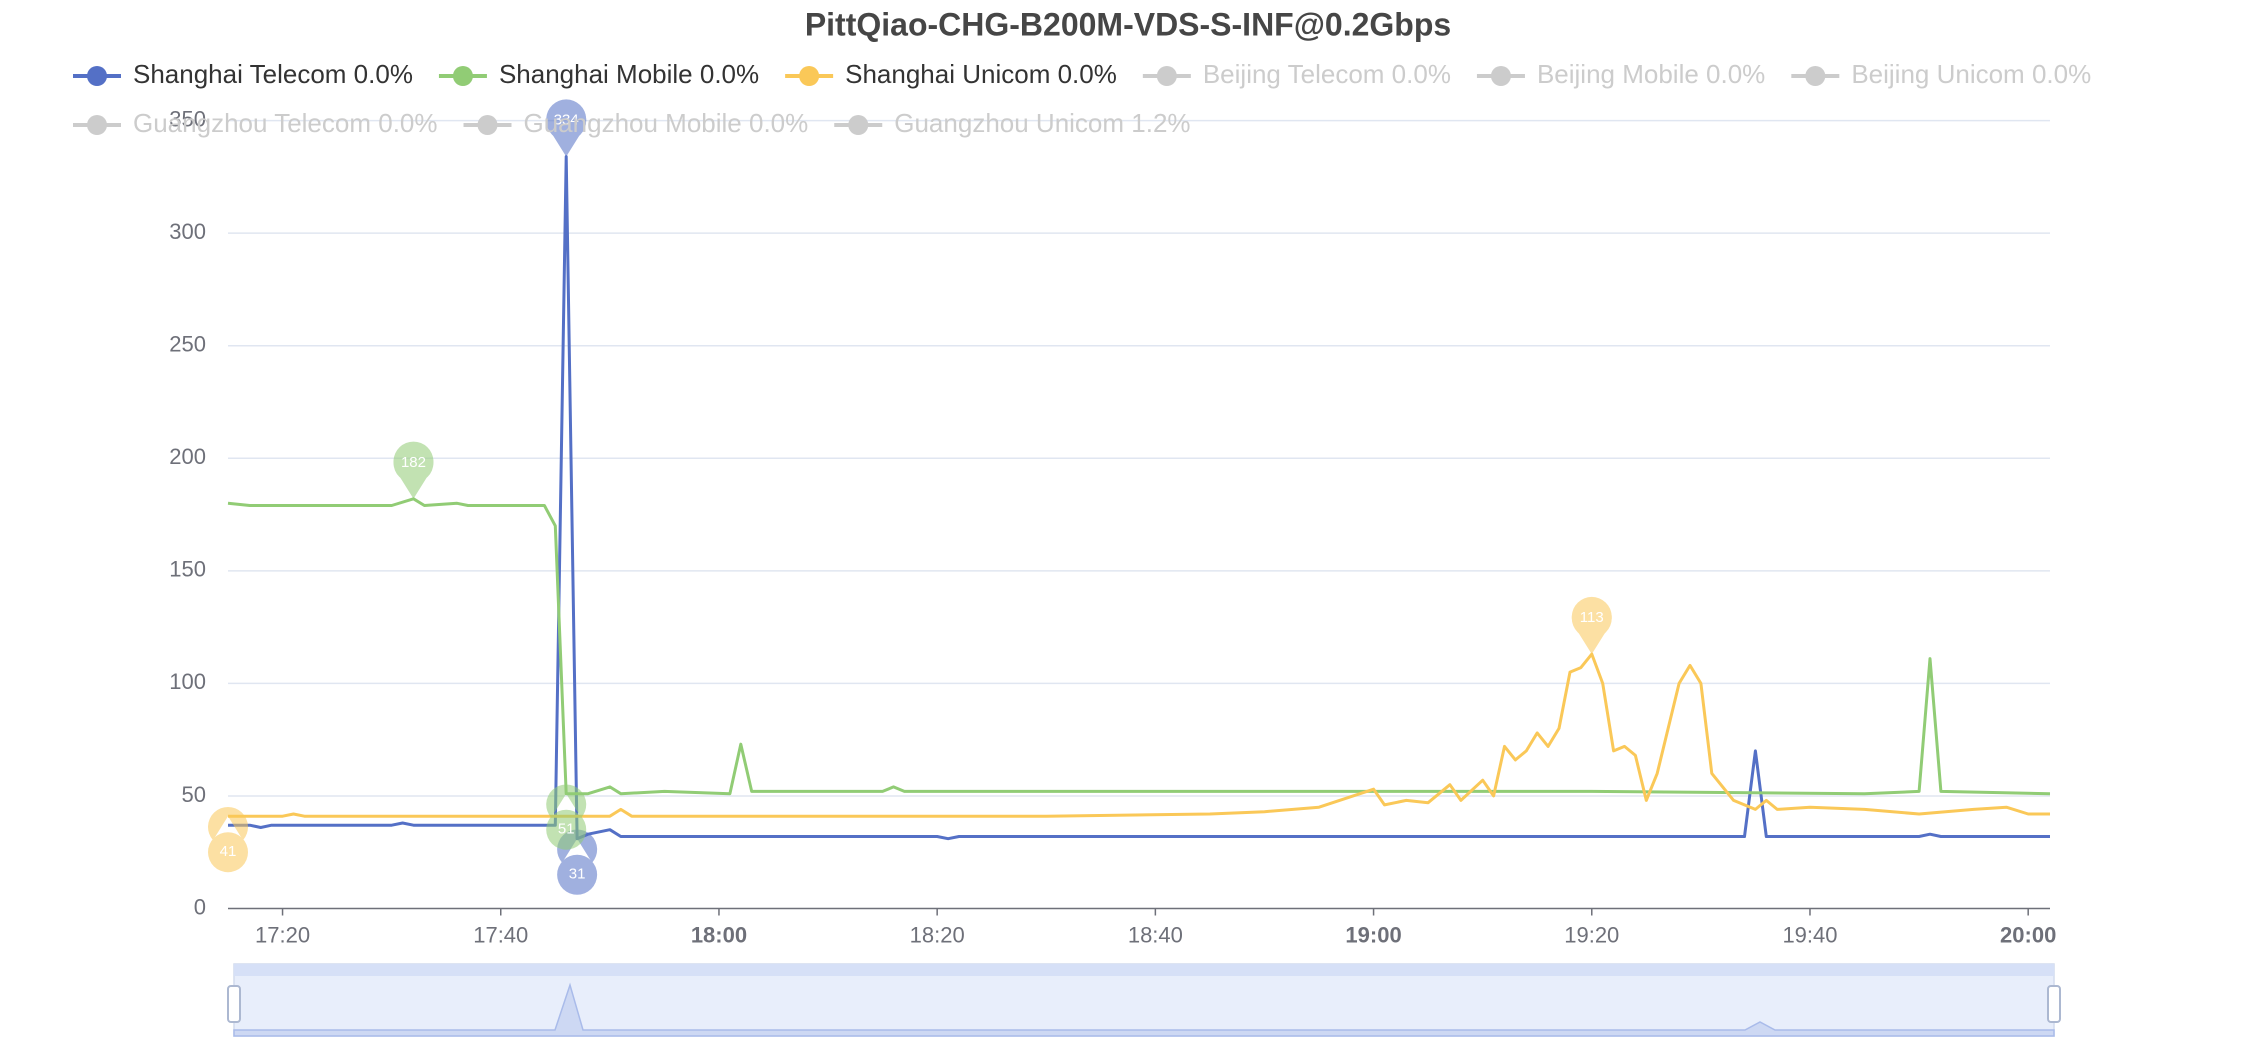  What do you see at coordinates (234, 1004) in the screenshot?
I see `zoom-handle-left` at bounding box center [234, 1004].